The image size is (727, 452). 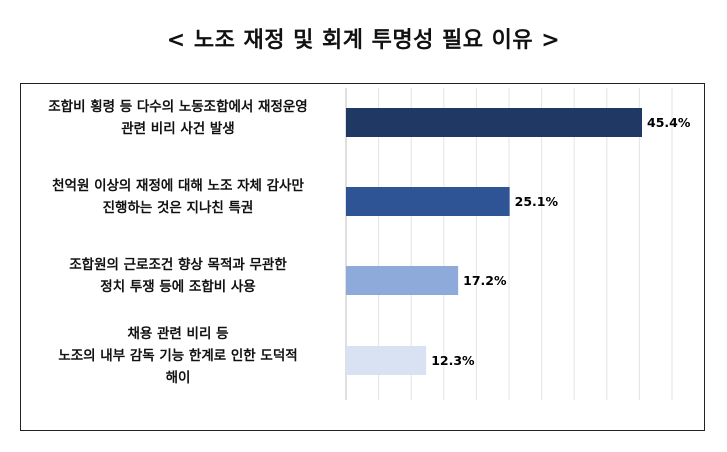 I want to click on data-label-1: 45.4%, so click(x=669, y=122).